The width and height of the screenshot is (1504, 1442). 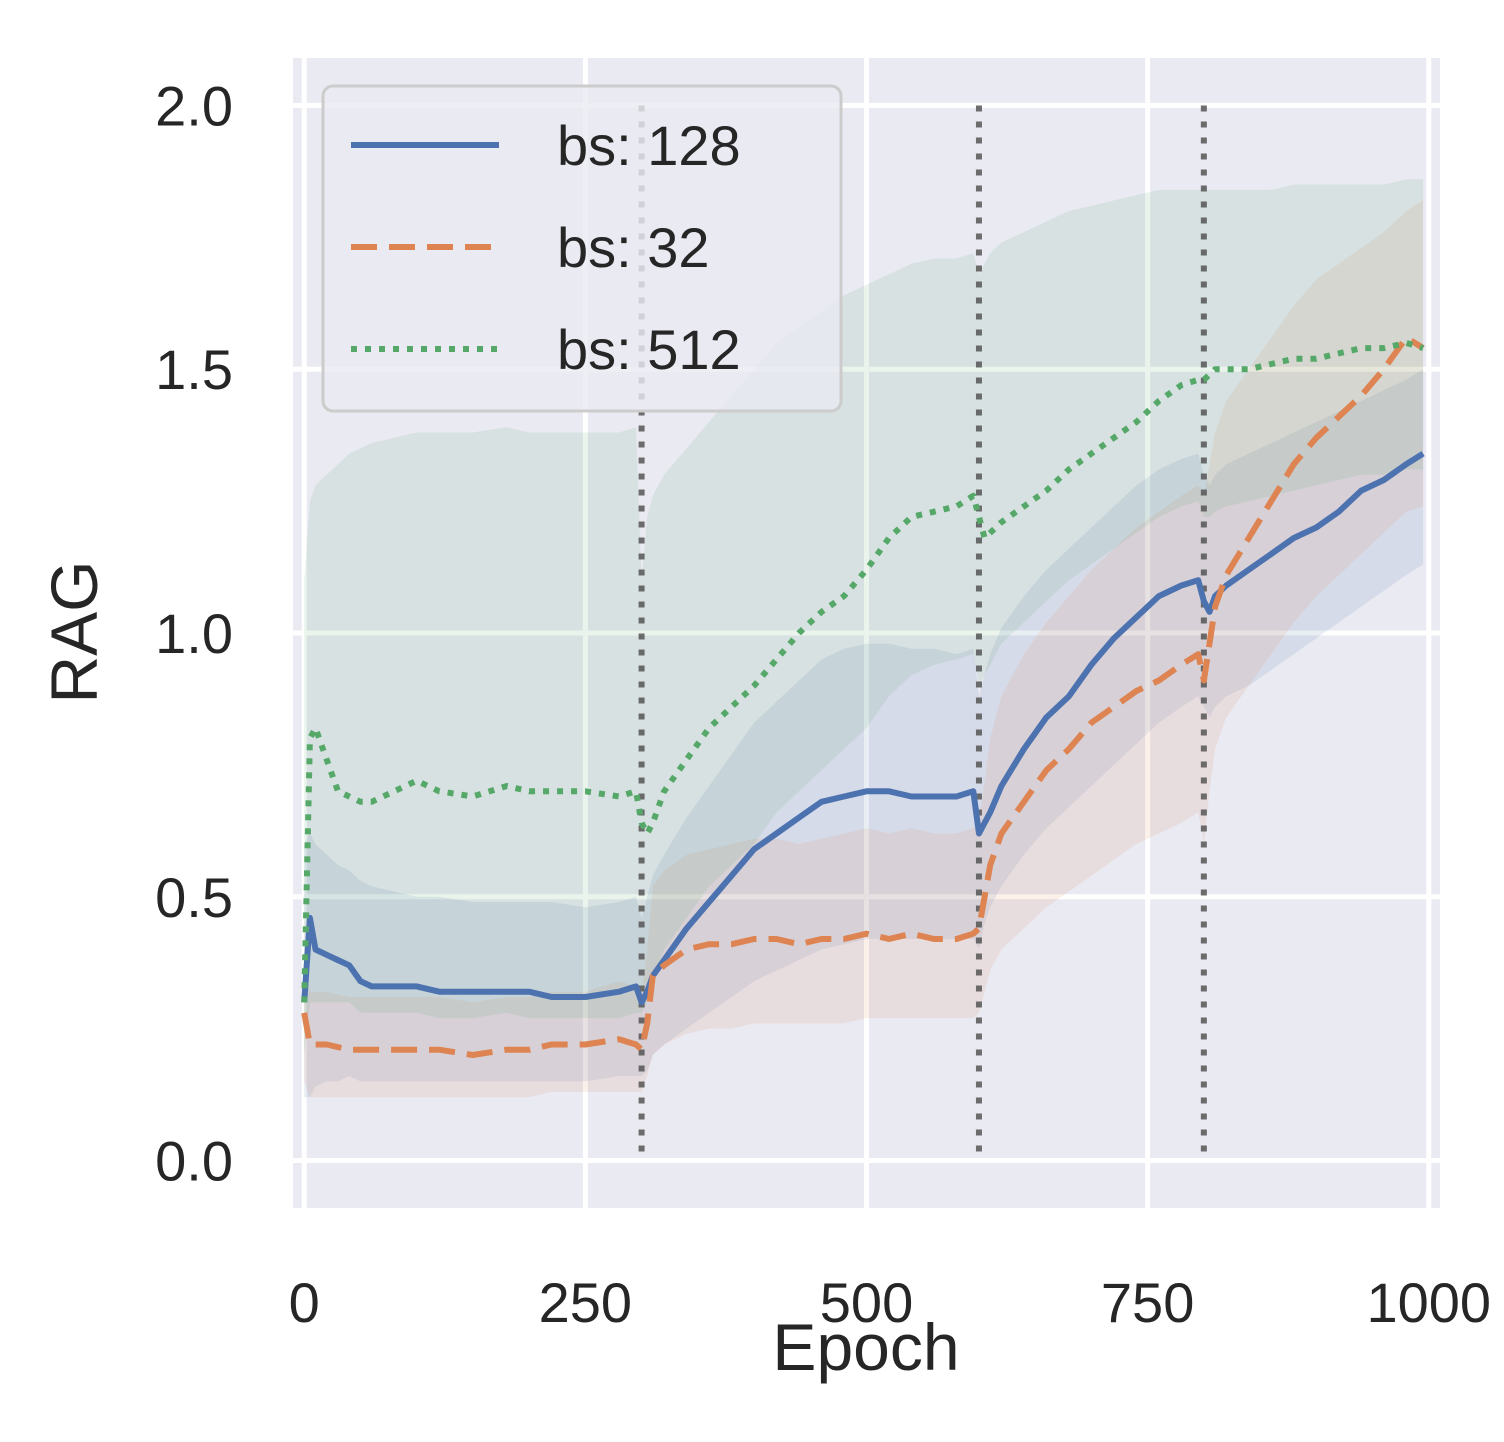 I want to click on y-axis-title: RAG, so click(x=74, y=631).